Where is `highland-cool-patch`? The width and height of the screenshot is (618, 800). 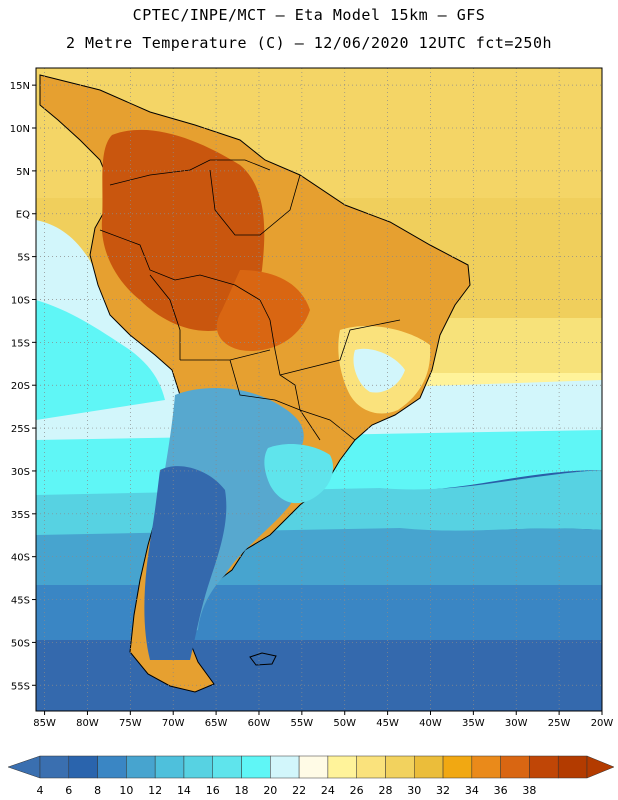 highland-cool-patch is located at coordinates (379, 370).